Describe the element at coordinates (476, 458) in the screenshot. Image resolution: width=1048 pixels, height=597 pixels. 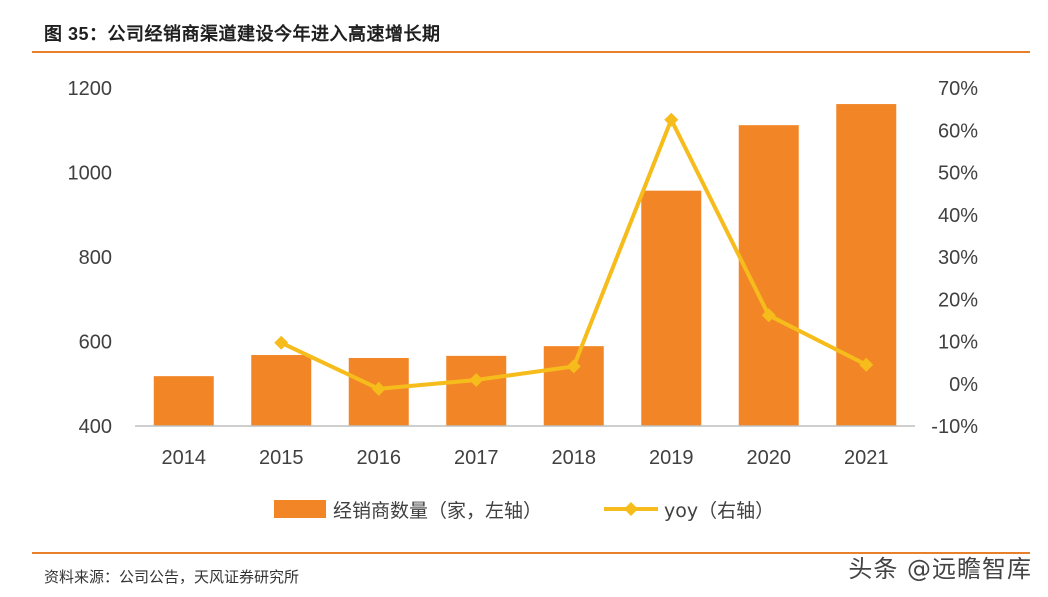
I see `x-tick-label: 2017` at that location.